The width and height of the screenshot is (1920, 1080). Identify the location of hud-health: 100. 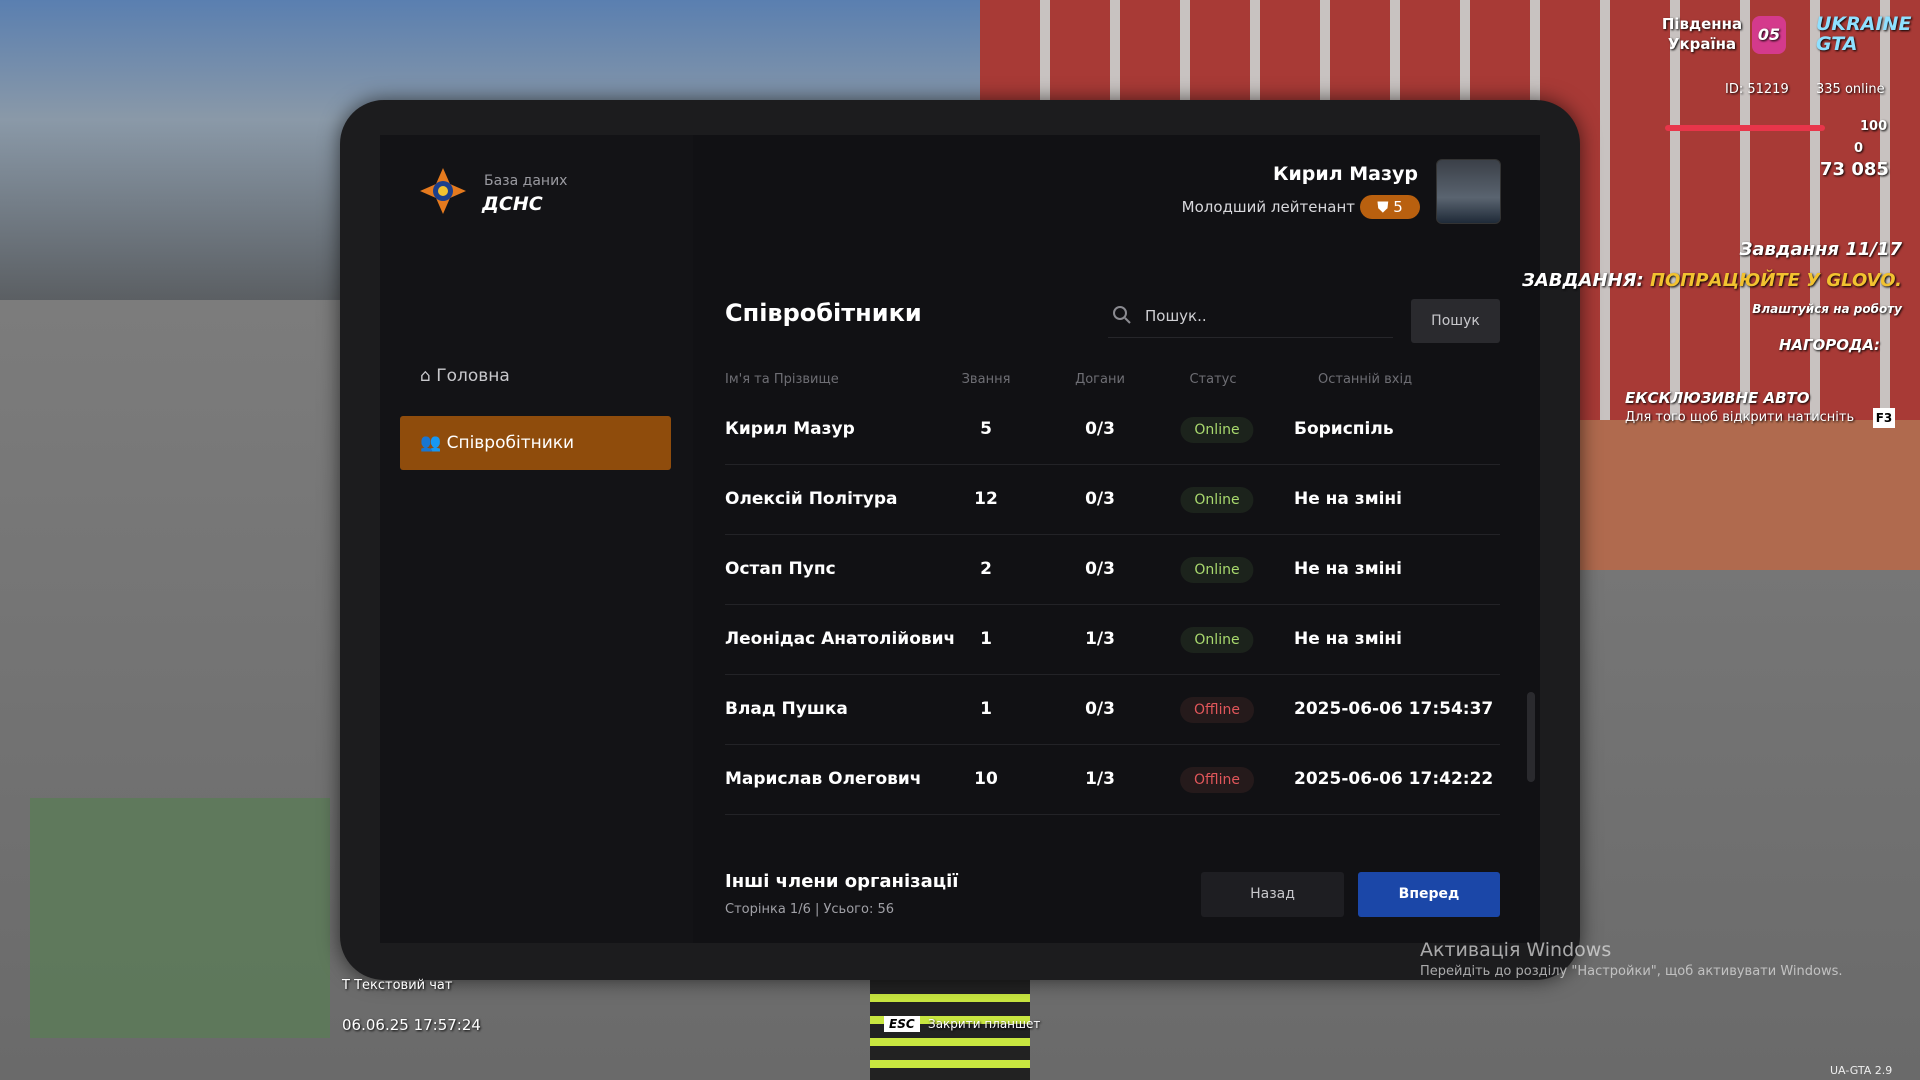
(1874, 126).